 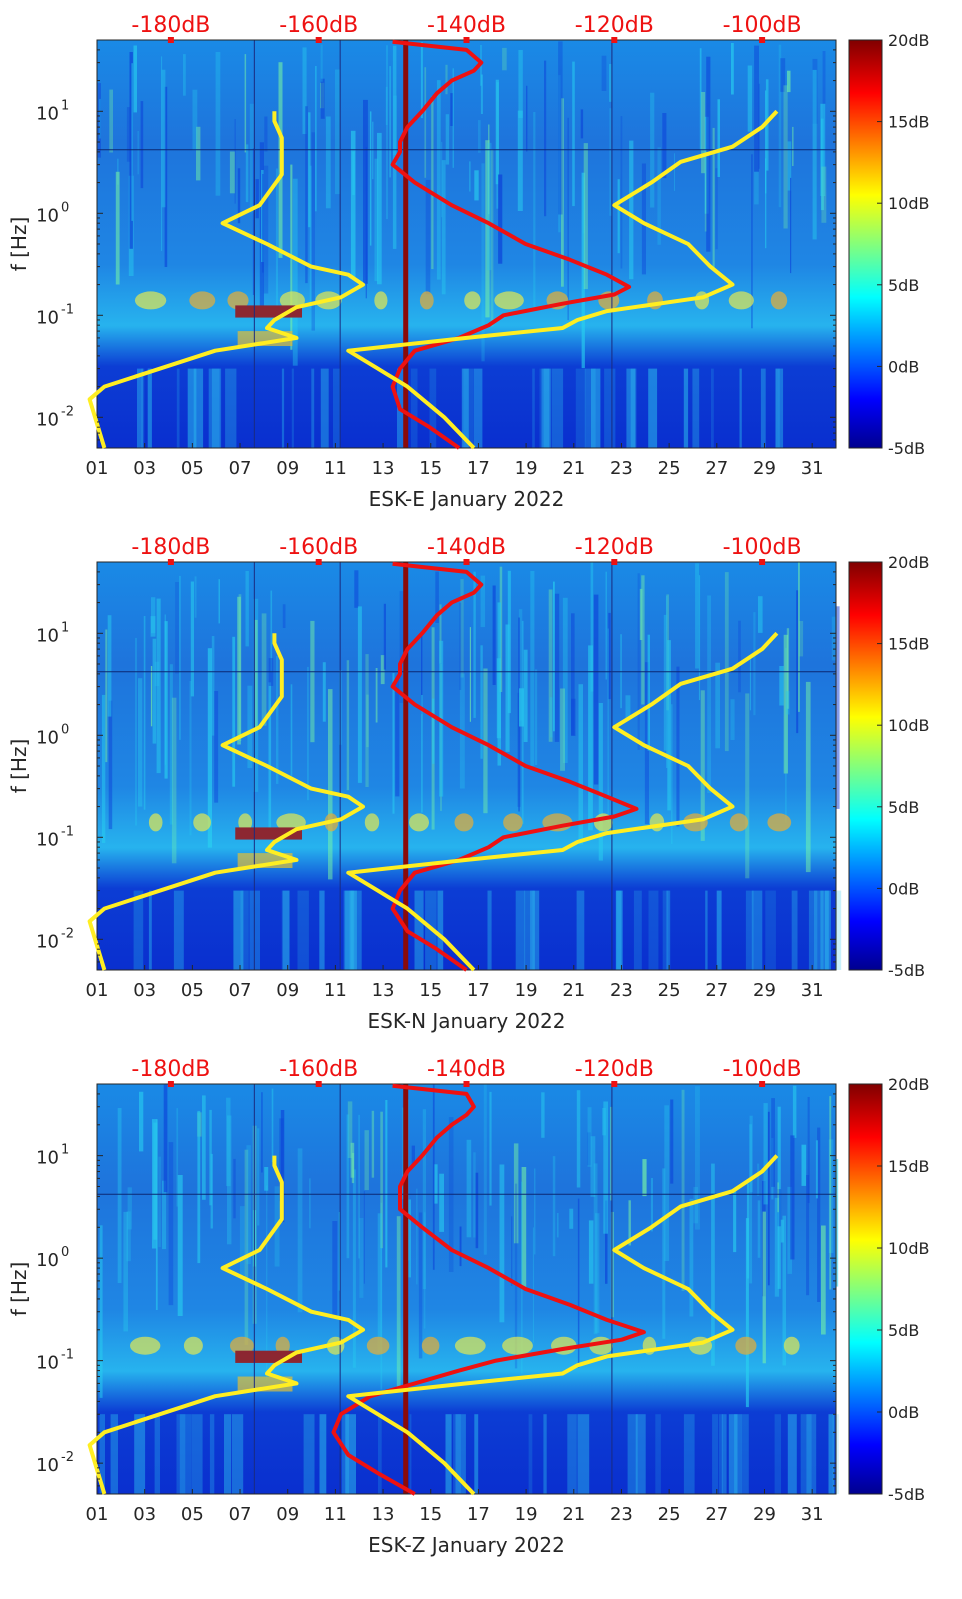 What do you see at coordinates (526, 468) in the screenshot?
I see `x-tick-label: 19` at bounding box center [526, 468].